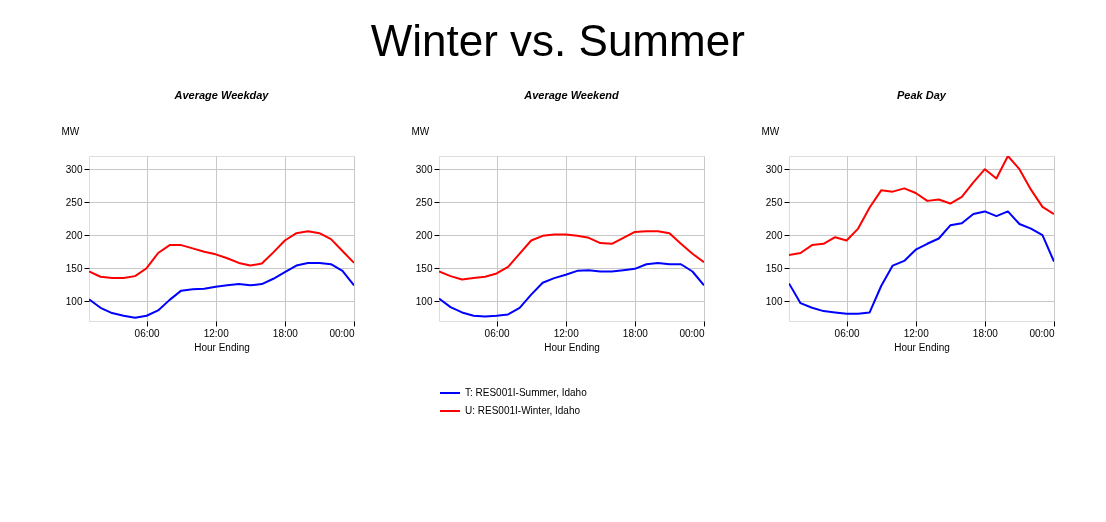 This screenshot has height=522, width=1106. Describe the element at coordinates (526, 392) in the screenshot. I see `legend-label: T: RES001I-Summer, Idaho` at that location.